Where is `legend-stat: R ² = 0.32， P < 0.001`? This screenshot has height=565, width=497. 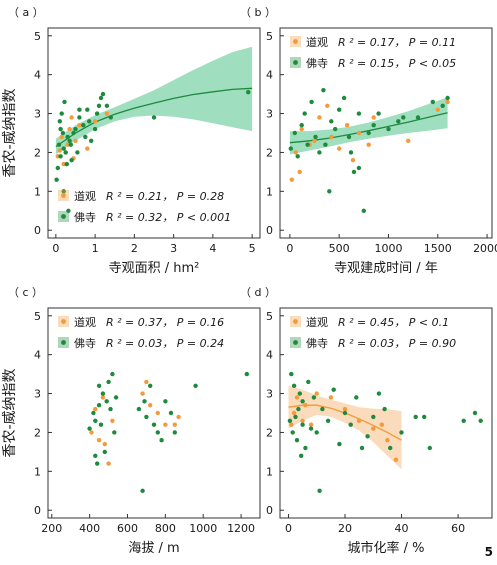
legend-stat: R ² = 0.32， P < 0.001 is located at coordinates (168, 217).